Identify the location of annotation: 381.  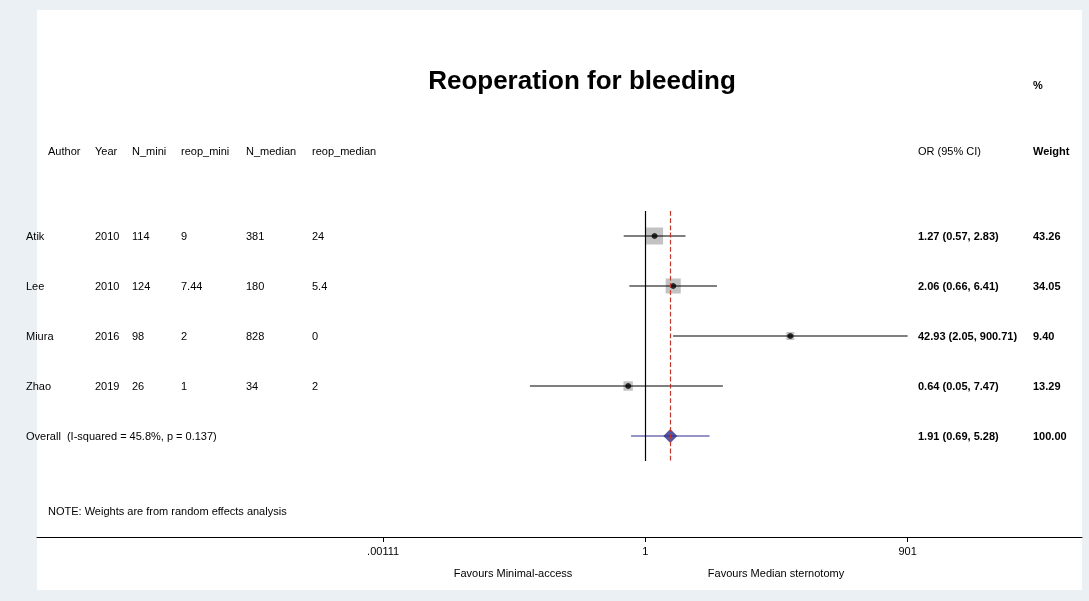
(255, 236).